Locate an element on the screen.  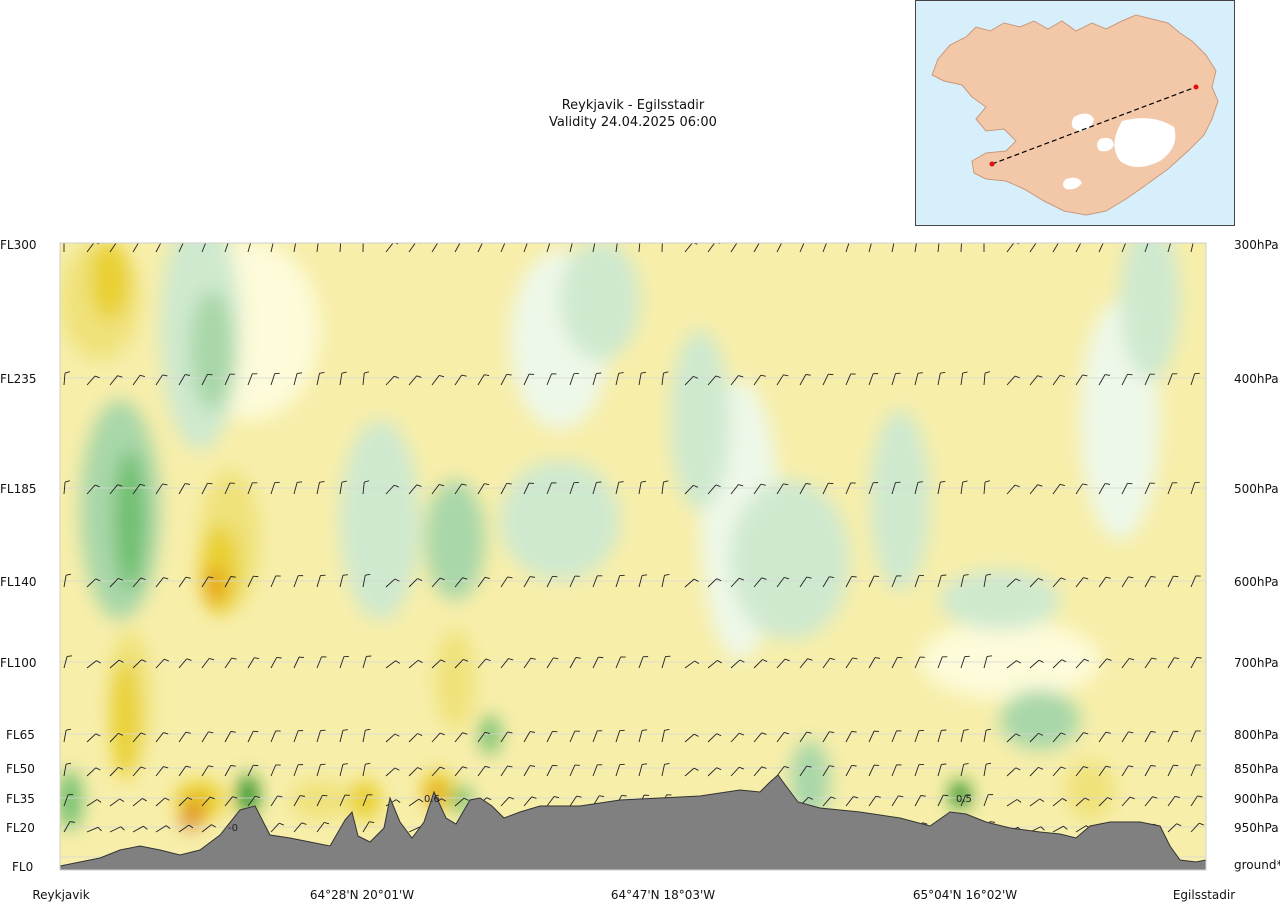
x-tick-waypoint-1: 64°28'N 20°01'W is located at coordinates (362, 895).